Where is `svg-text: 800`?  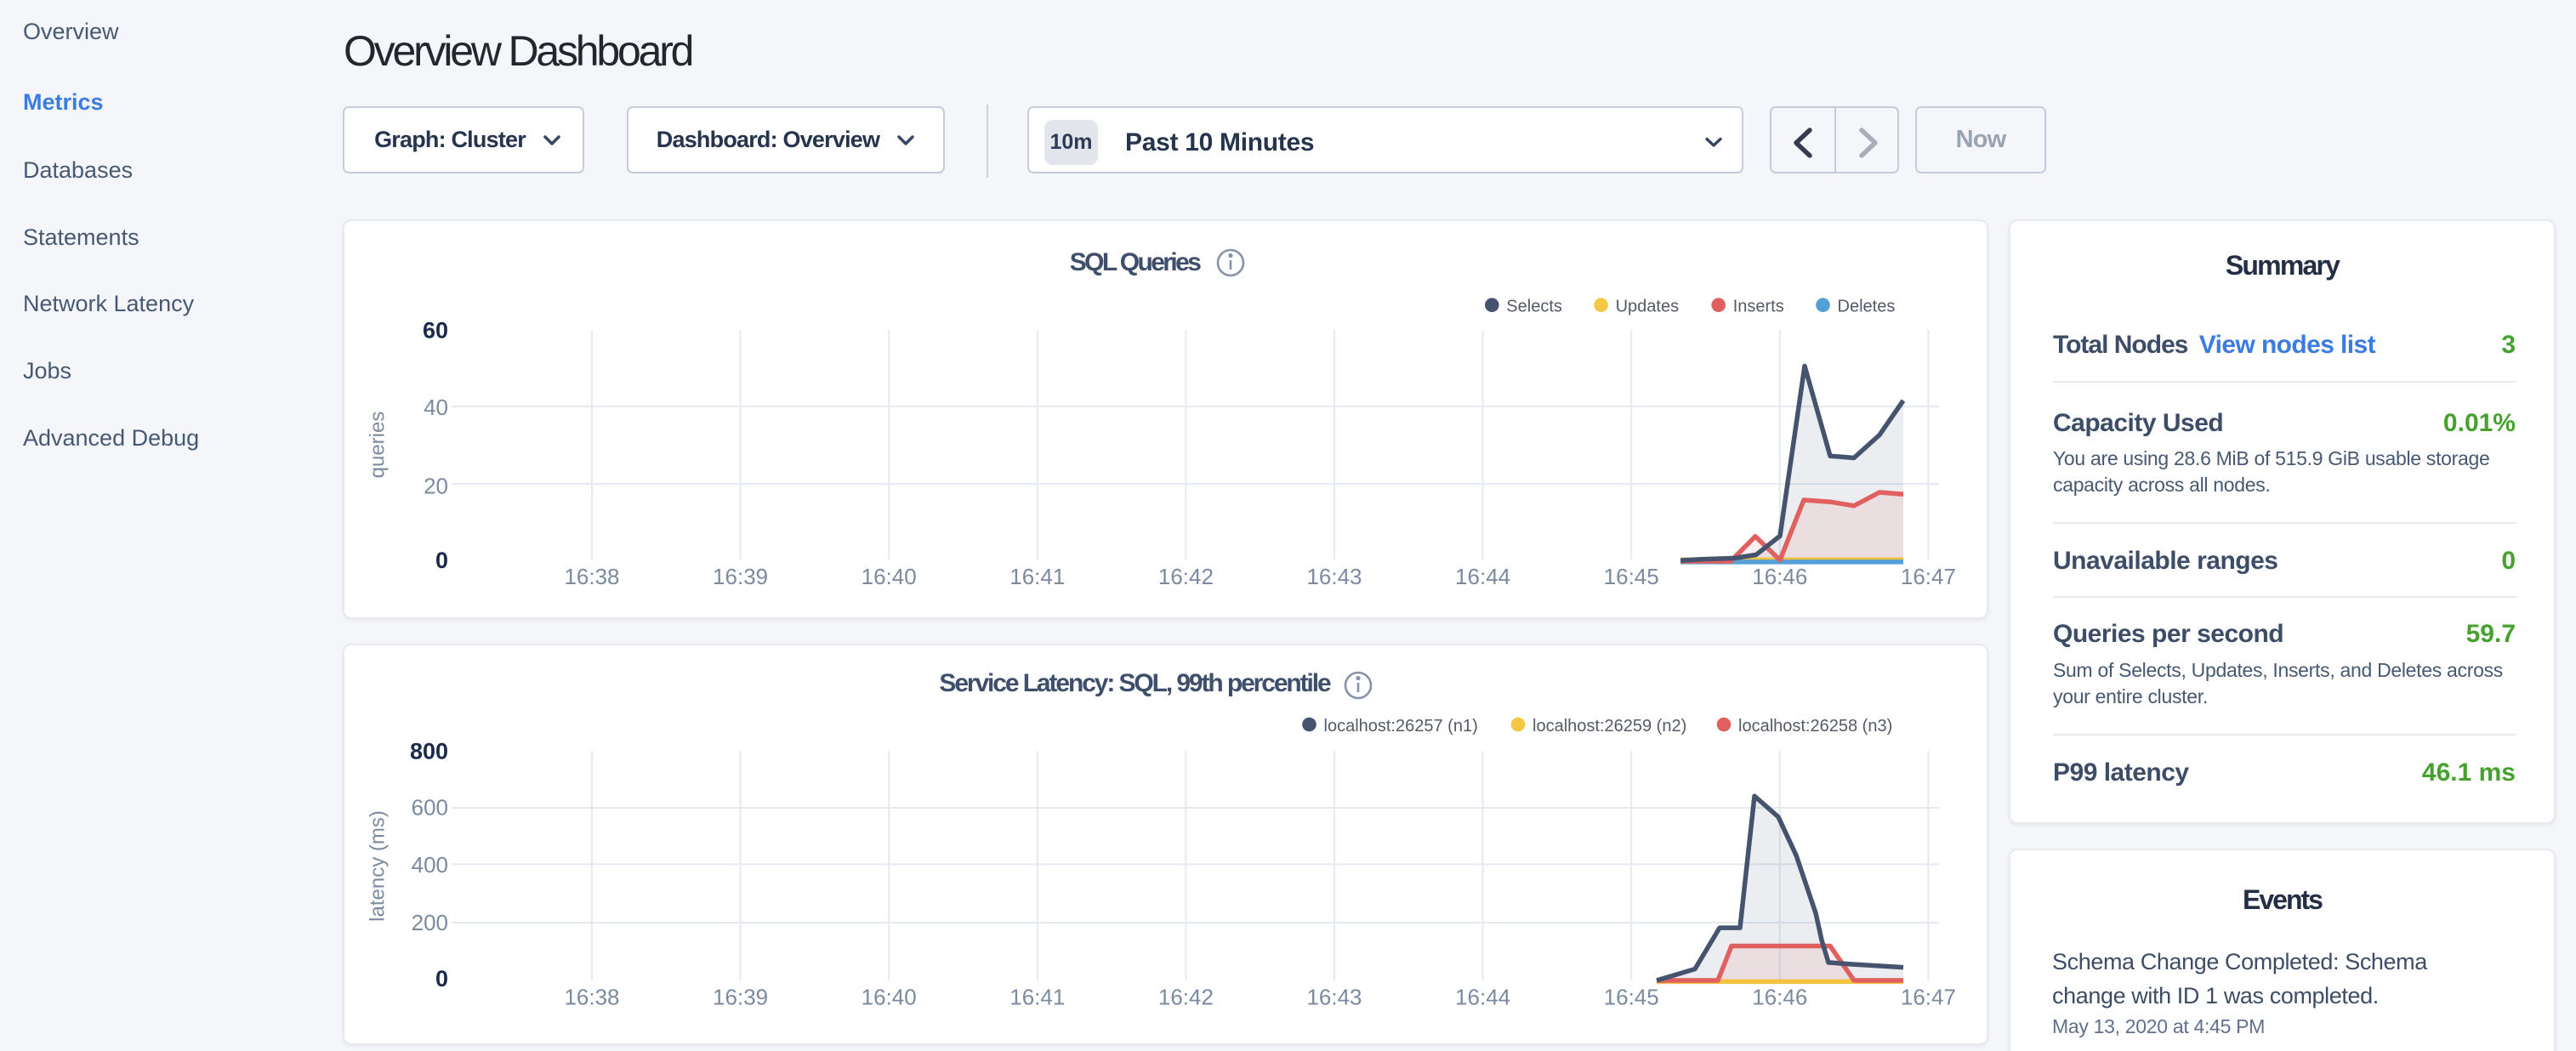 svg-text: 800 is located at coordinates (429, 751).